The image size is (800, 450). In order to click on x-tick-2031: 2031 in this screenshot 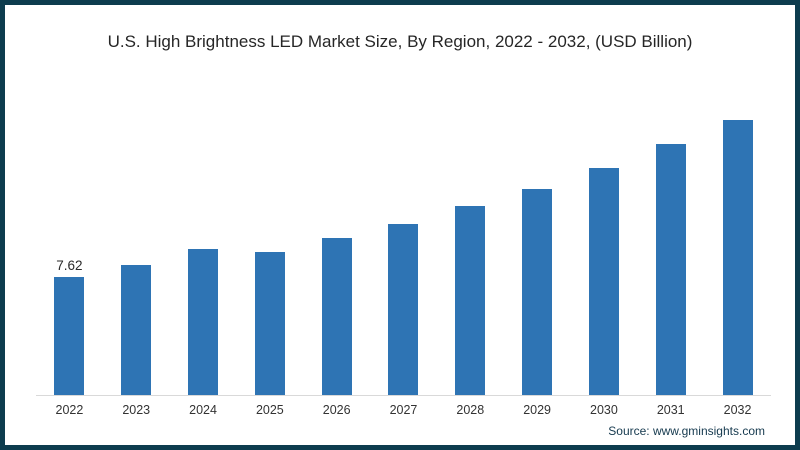, I will do `click(670, 410)`.